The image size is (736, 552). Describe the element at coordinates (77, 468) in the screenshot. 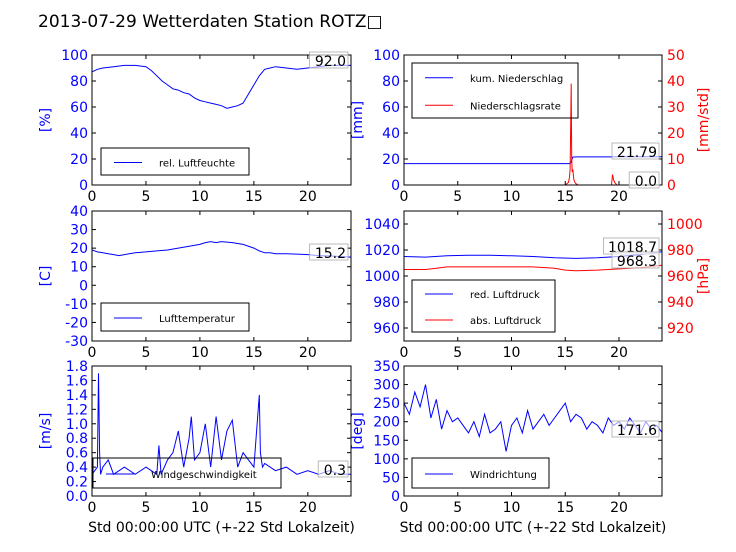

I see `wind-speed-y-tick-label-2: 0.4` at that location.